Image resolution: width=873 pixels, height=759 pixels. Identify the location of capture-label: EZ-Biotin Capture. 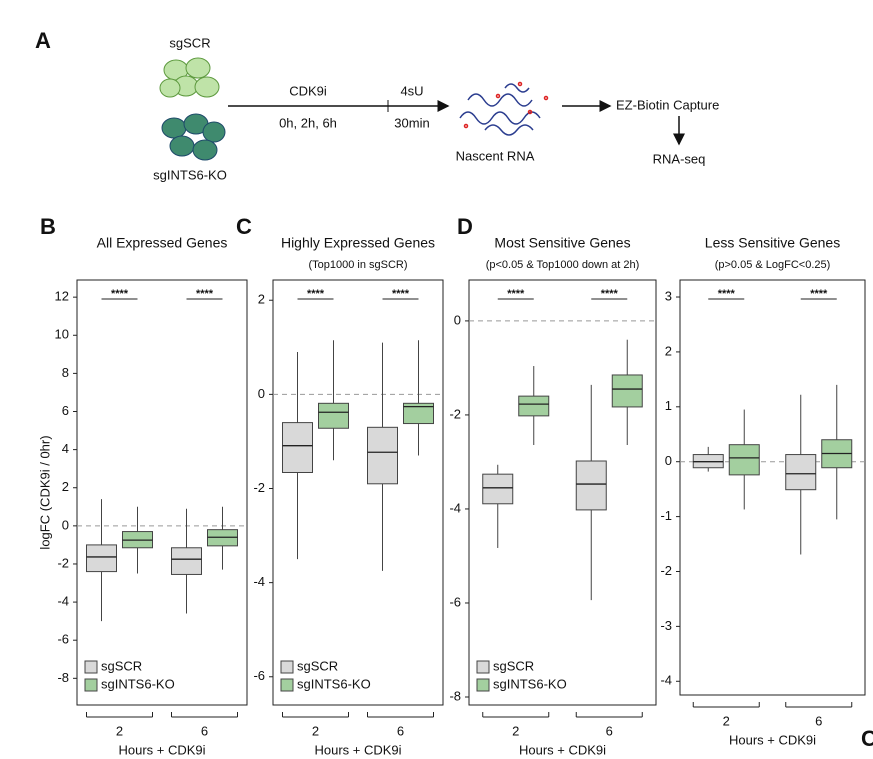
(667, 104).